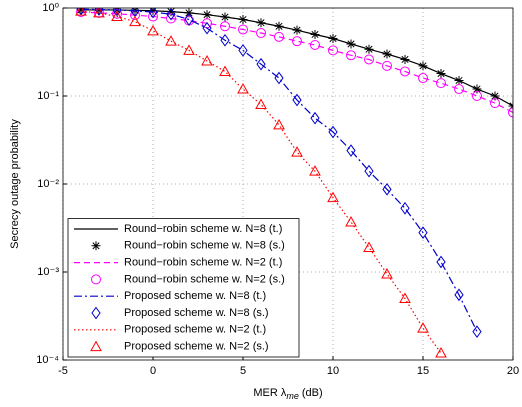 This screenshot has width=522, height=407. What do you see at coordinates (204, 279) in the screenshot?
I see `legend-label: Round−robin scheme w. N=2 (s.)` at bounding box center [204, 279].